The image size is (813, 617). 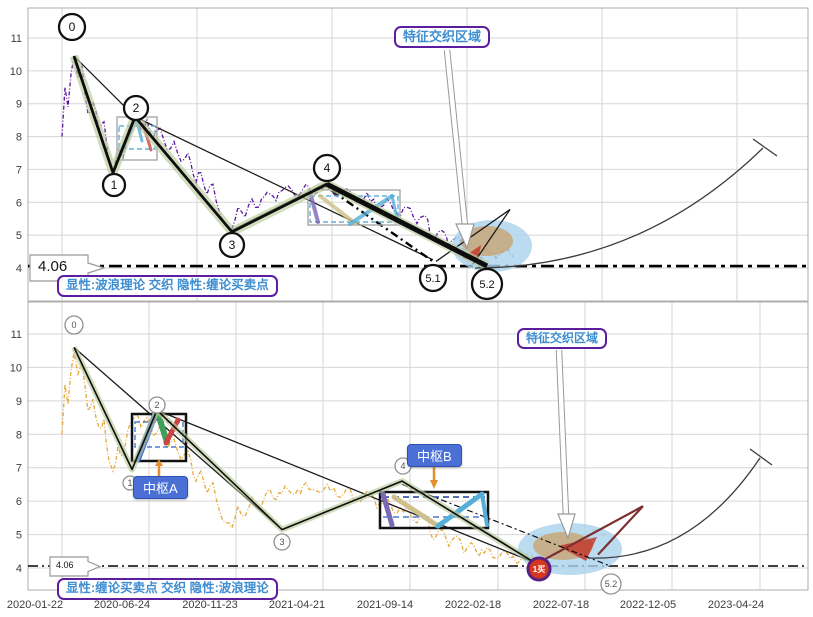 What do you see at coordinates (442, 37) in the screenshot?
I see `upper-region-label: 特征交织区域` at bounding box center [442, 37].